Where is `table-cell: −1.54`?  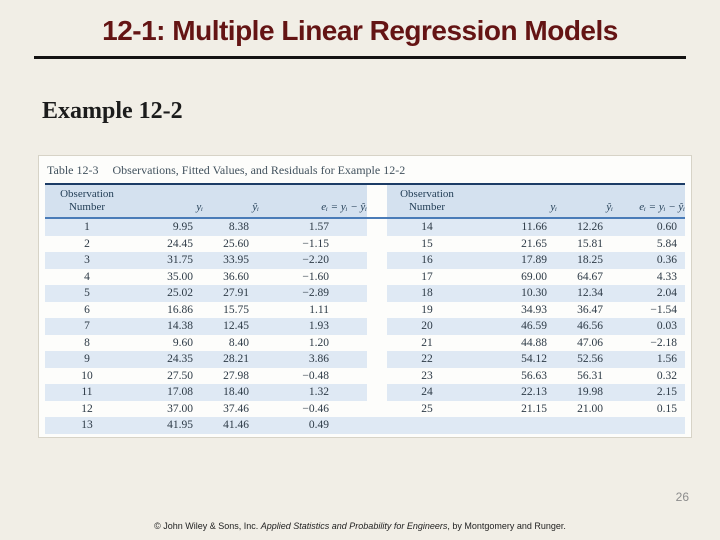 table-cell: −1.54 is located at coordinates (663, 309).